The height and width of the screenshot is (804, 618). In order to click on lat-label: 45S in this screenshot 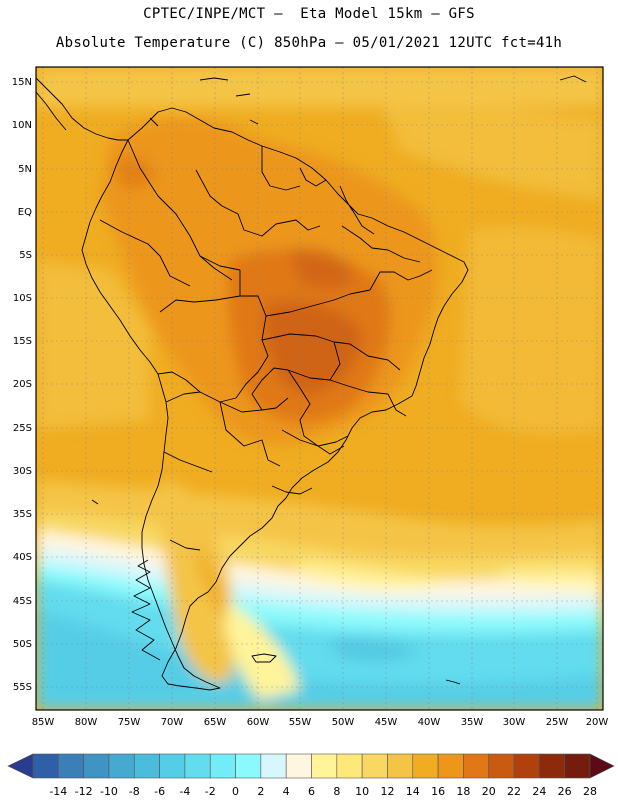, I will do `click(22, 601)`.